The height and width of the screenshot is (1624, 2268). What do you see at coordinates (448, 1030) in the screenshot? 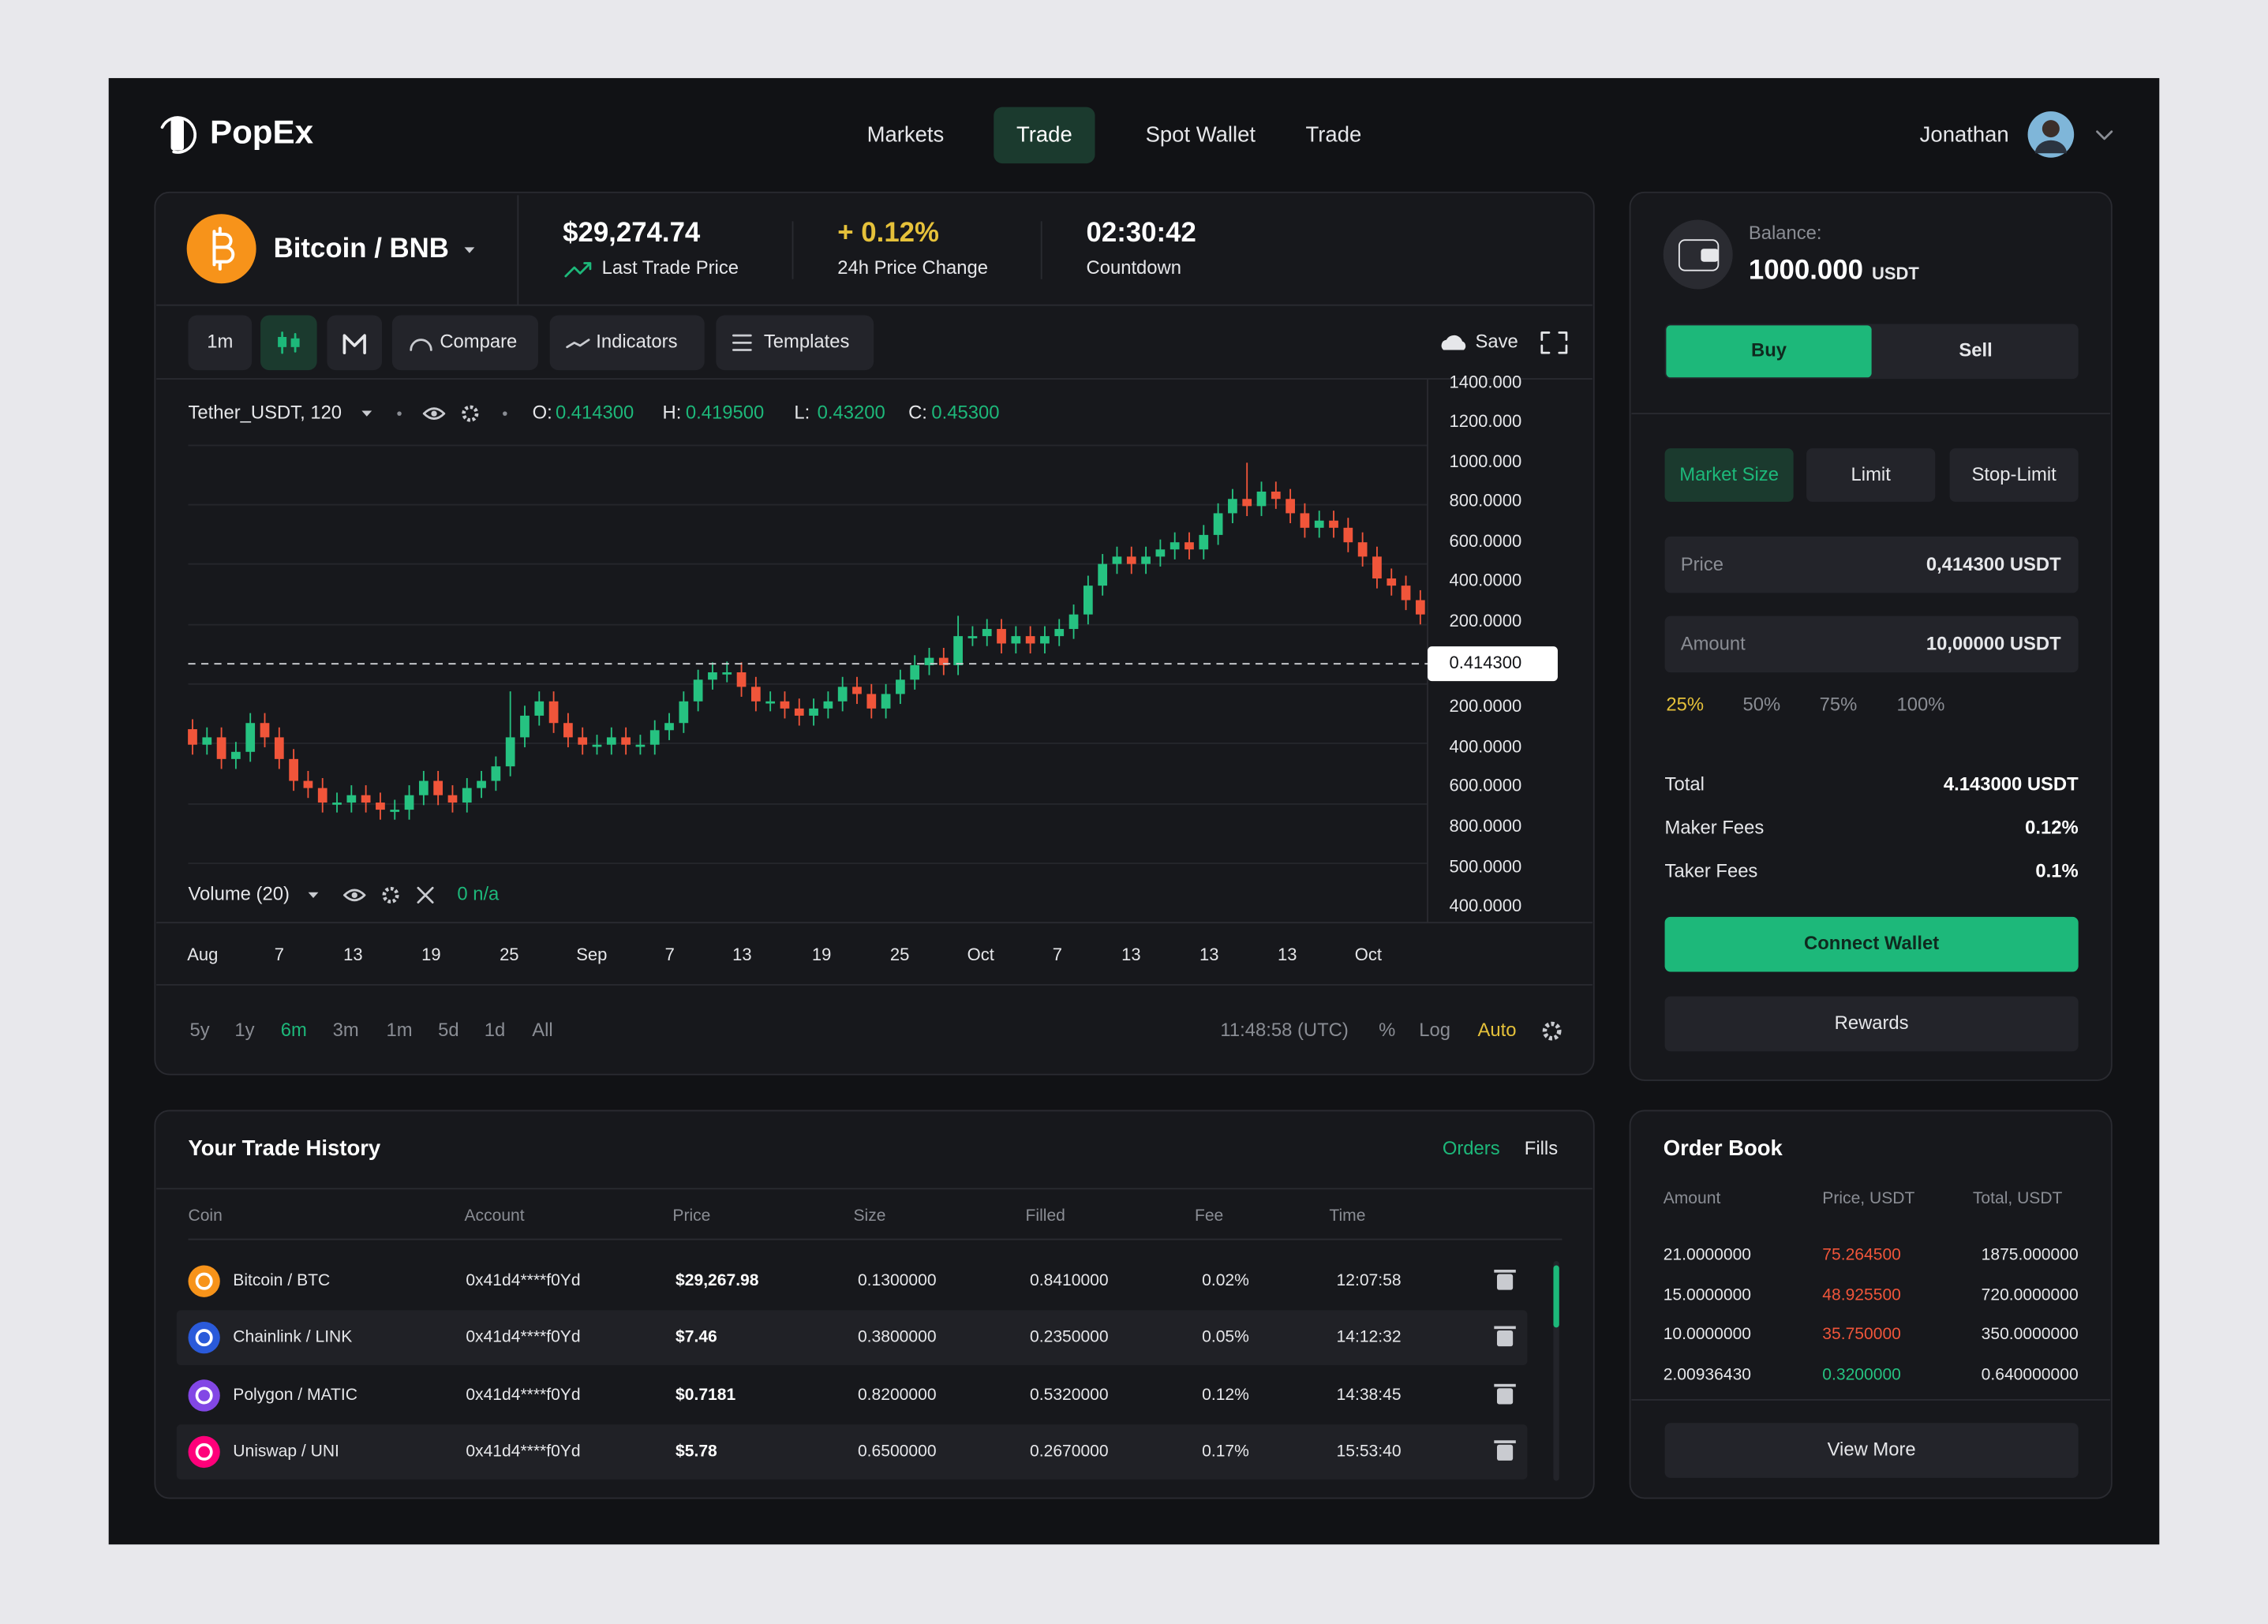
I see `range-option: 5d` at bounding box center [448, 1030].